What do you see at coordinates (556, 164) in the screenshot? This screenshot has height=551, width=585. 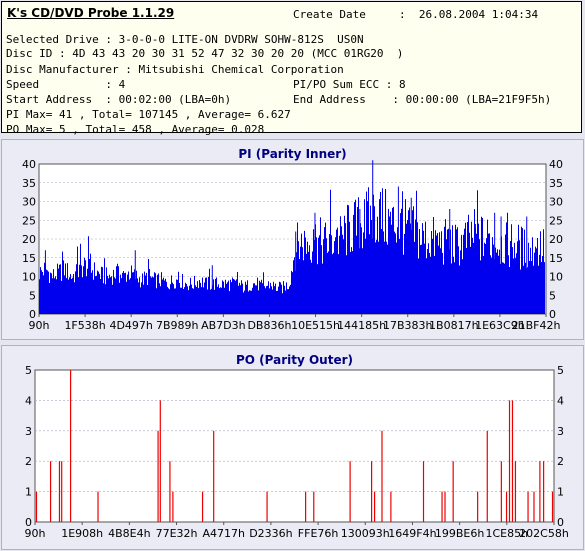 I see `pi-y-tick-label-right: 40` at bounding box center [556, 164].